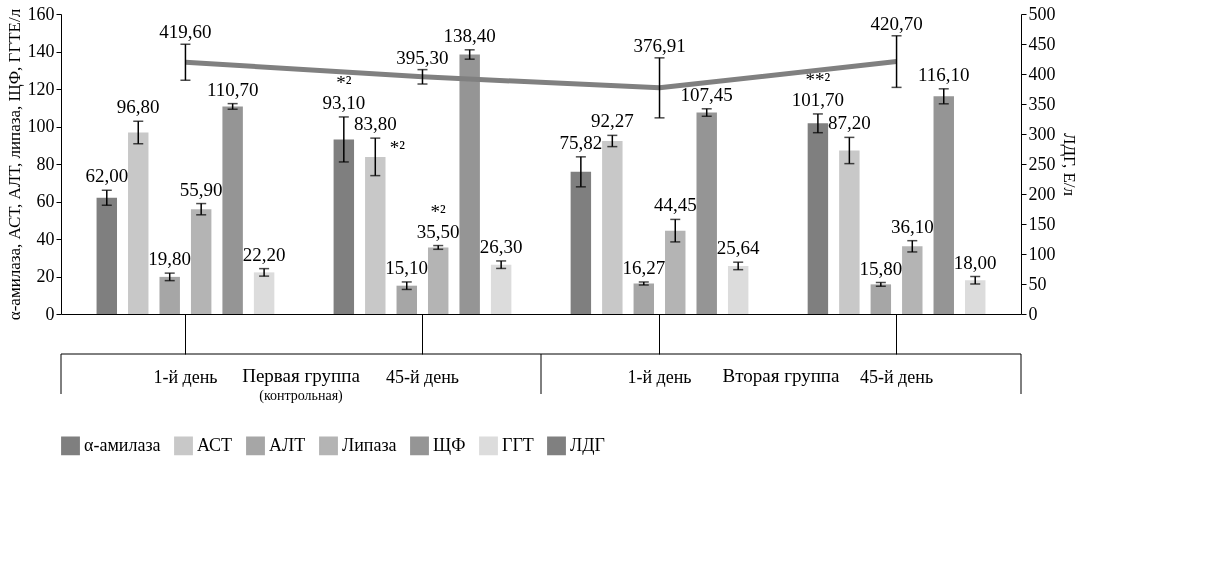 The width and height of the screenshot is (1209, 581). I want to click on data-label: 116,10, so click(943, 74).